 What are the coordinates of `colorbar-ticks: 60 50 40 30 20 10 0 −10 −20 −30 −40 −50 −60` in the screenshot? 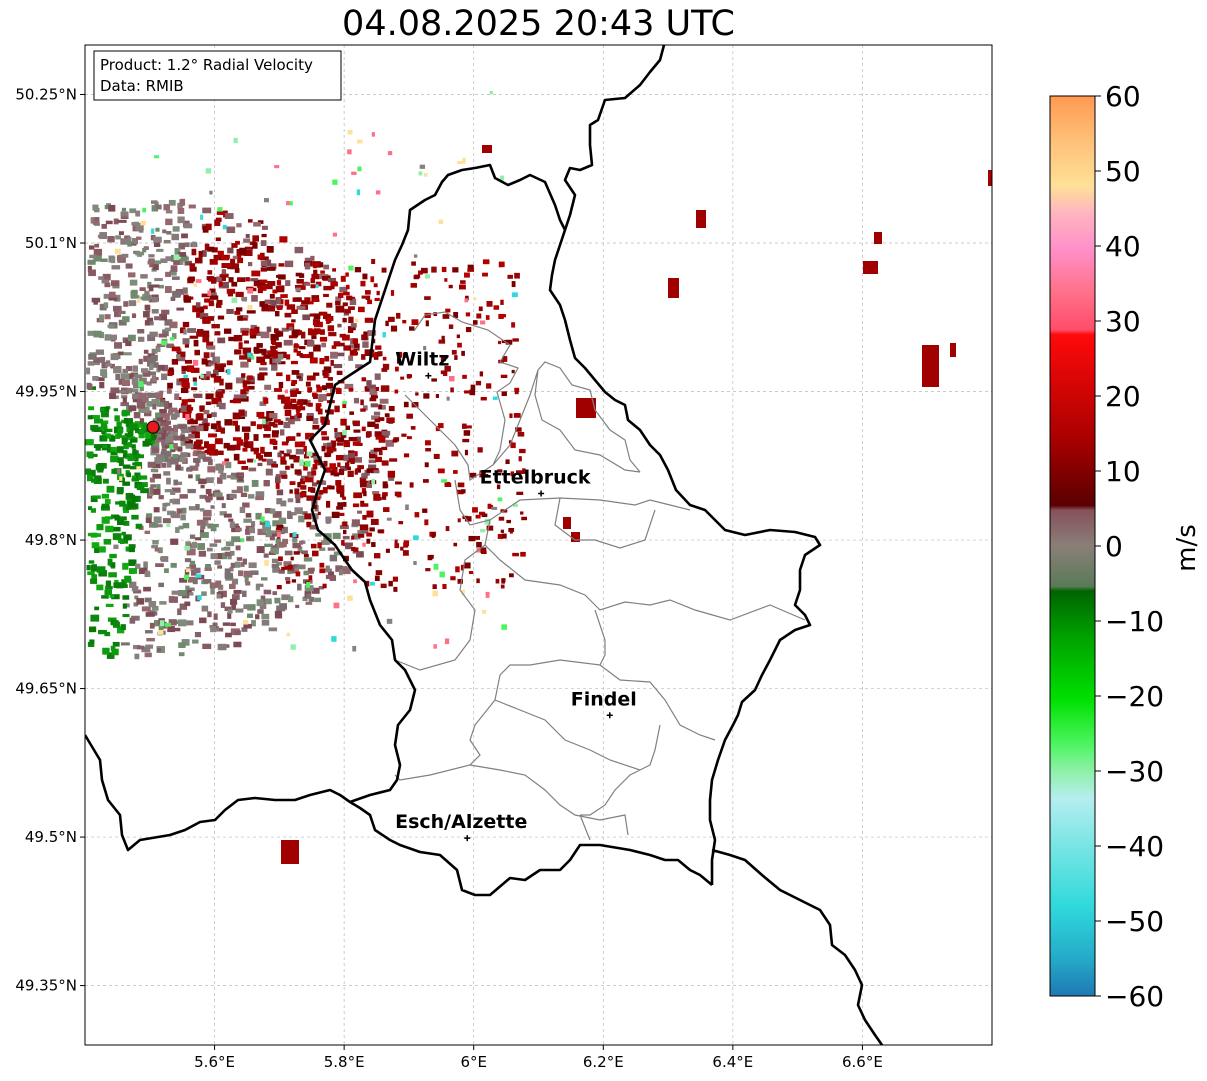 It's located at (1129, 546).